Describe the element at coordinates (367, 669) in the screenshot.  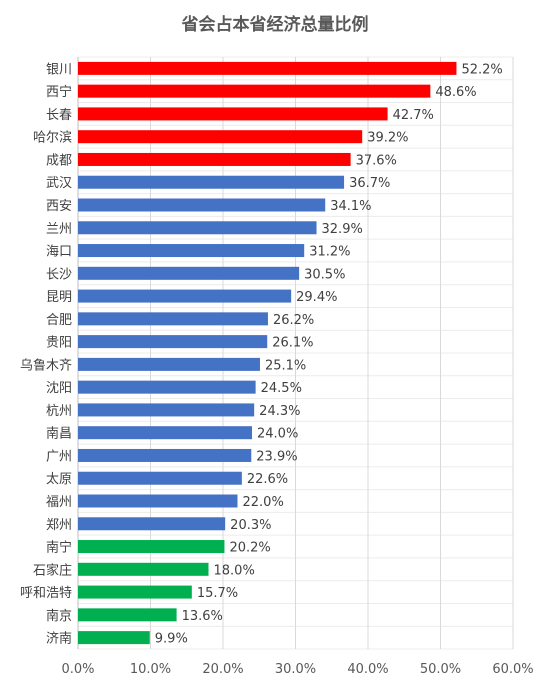
I see `x-tick-label: 40.0%` at that location.